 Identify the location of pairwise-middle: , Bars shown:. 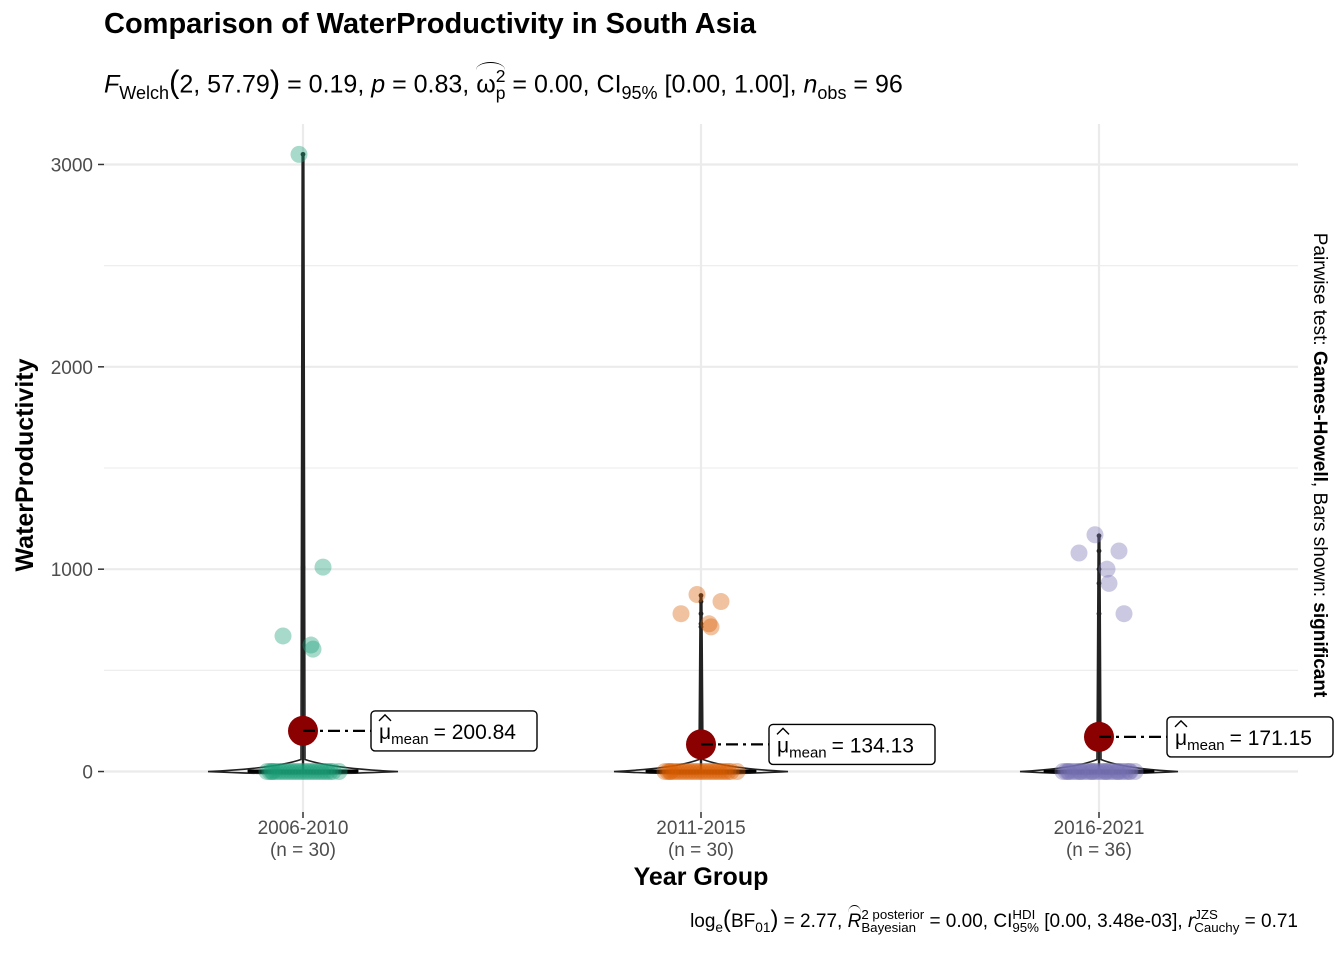
(1319, 542).